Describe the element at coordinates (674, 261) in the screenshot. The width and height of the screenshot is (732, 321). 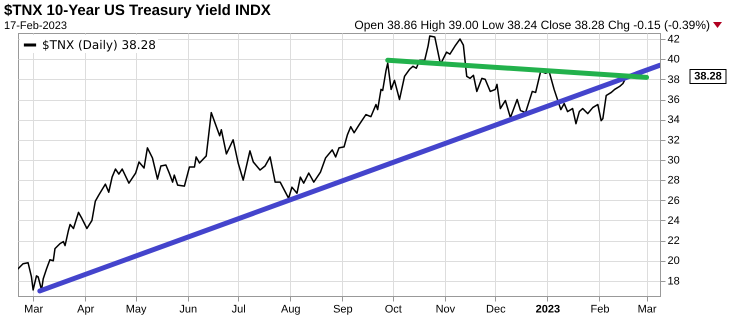
I see `y-tick-label: 20` at that location.